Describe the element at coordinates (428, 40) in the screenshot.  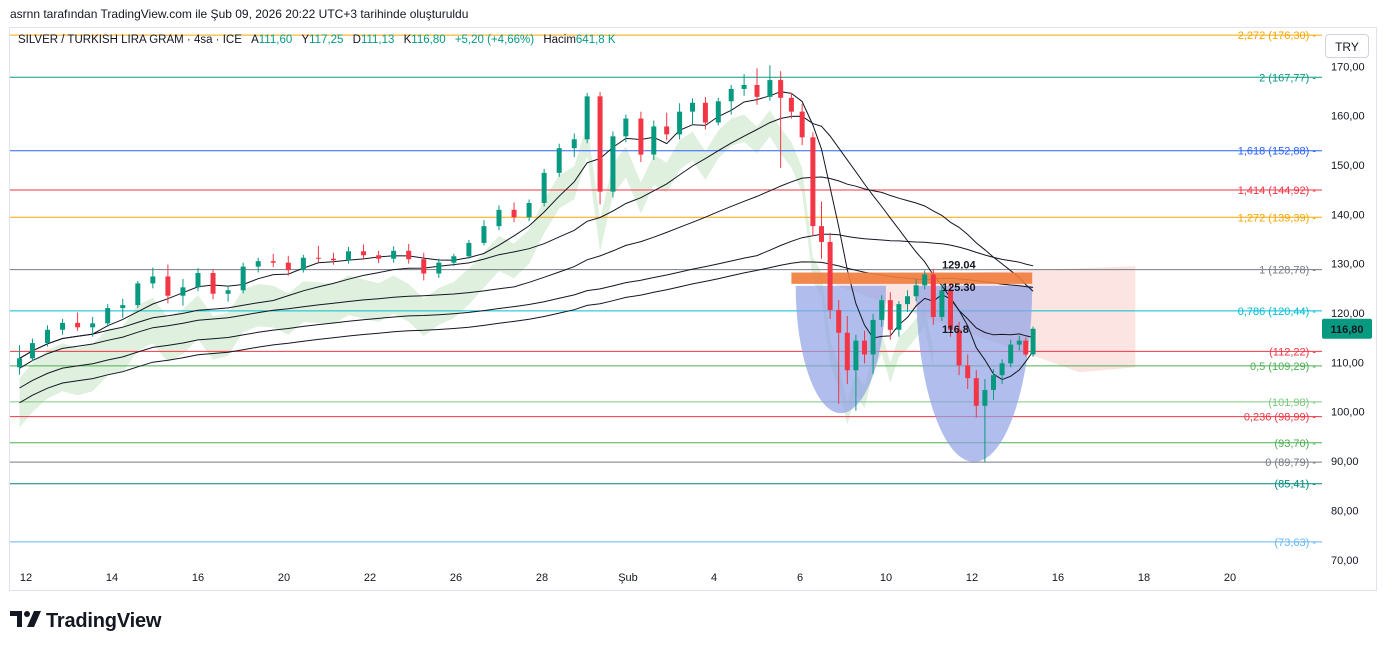
I see `legend-close-value: 116,80` at that location.